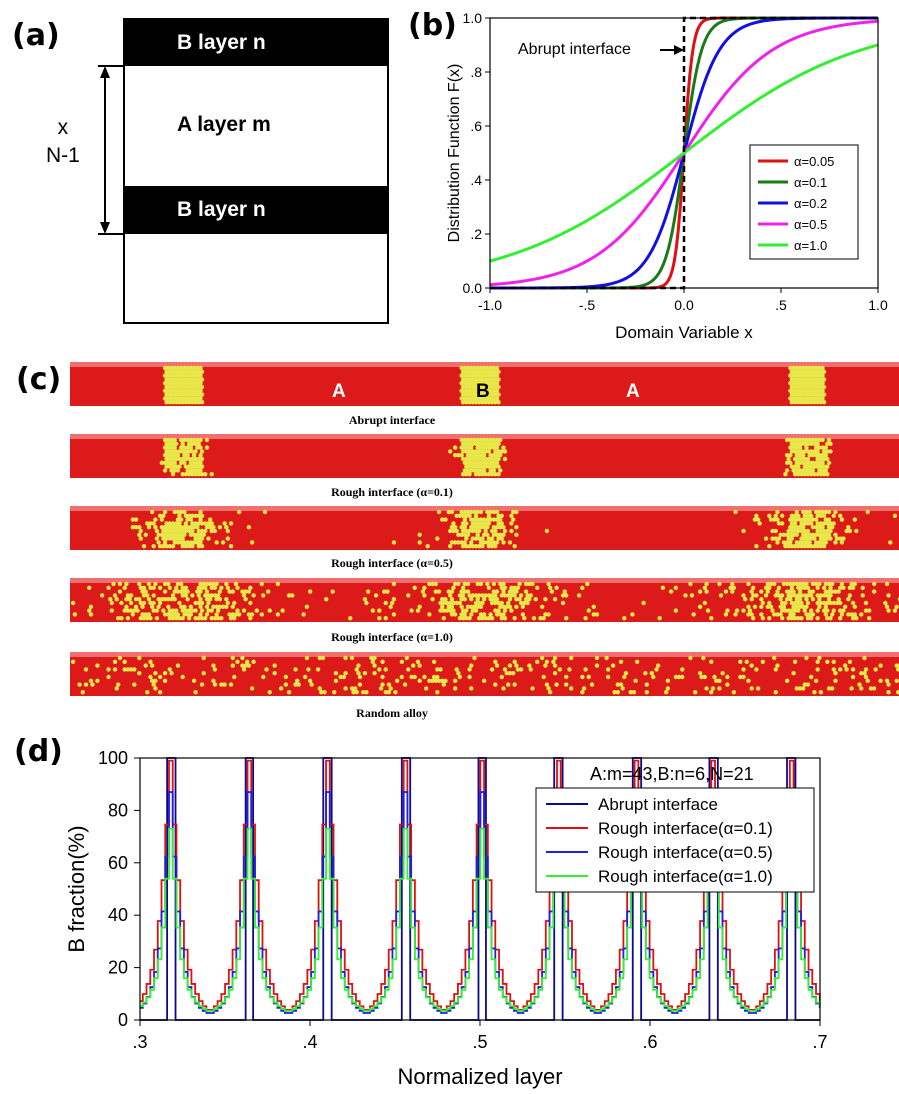 This screenshot has height=1094, width=899. What do you see at coordinates (392, 492) in the screenshot?
I see `strip-caption-1: Rough interface (α=0.1)` at bounding box center [392, 492].